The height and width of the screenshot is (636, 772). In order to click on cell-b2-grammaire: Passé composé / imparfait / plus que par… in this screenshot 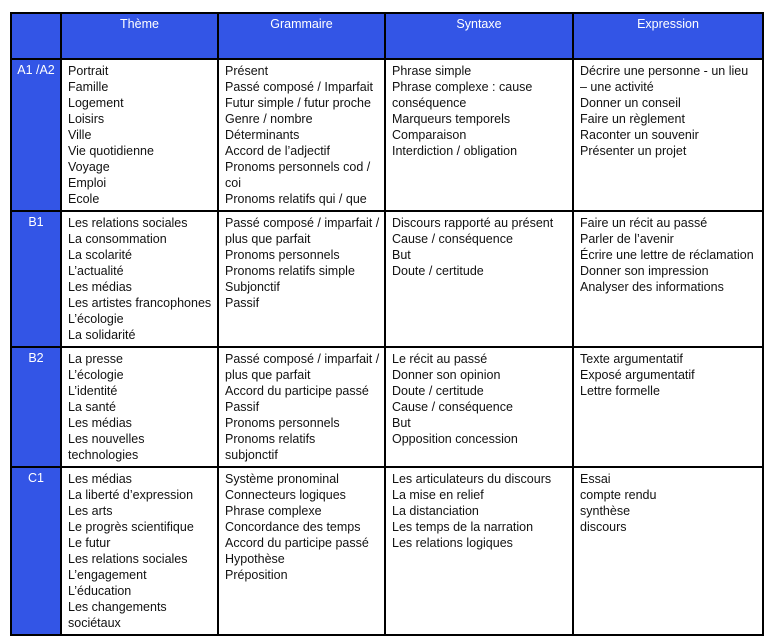, I will do `click(301, 407)`.